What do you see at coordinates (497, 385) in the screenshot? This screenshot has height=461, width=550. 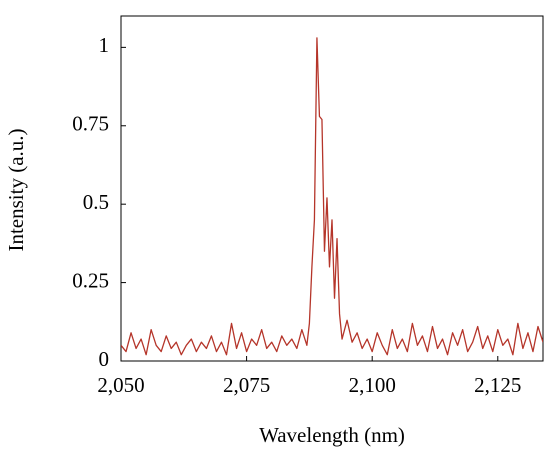 I see `x-tick-label: 2,125` at bounding box center [497, 385].